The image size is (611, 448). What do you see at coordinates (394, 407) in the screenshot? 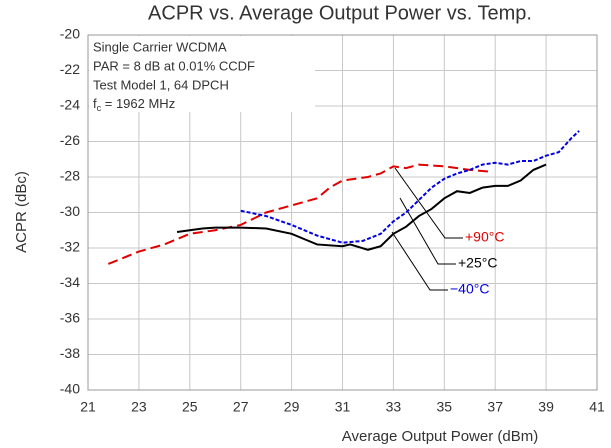
I see `x-tick-label: 33` at bounding box center [394, 407].